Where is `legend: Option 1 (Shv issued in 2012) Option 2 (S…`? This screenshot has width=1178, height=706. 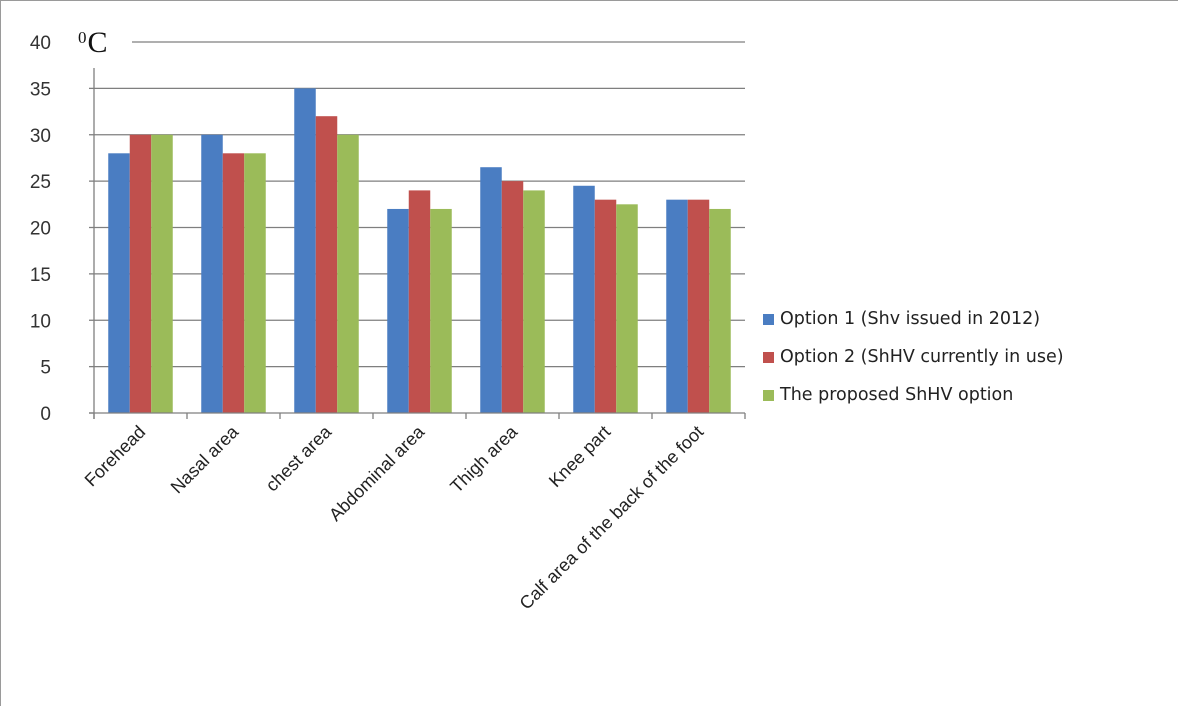 legend: Option 1 (Shv issued in 2012) Option 2 (S… is located at coordinates (913, 357).